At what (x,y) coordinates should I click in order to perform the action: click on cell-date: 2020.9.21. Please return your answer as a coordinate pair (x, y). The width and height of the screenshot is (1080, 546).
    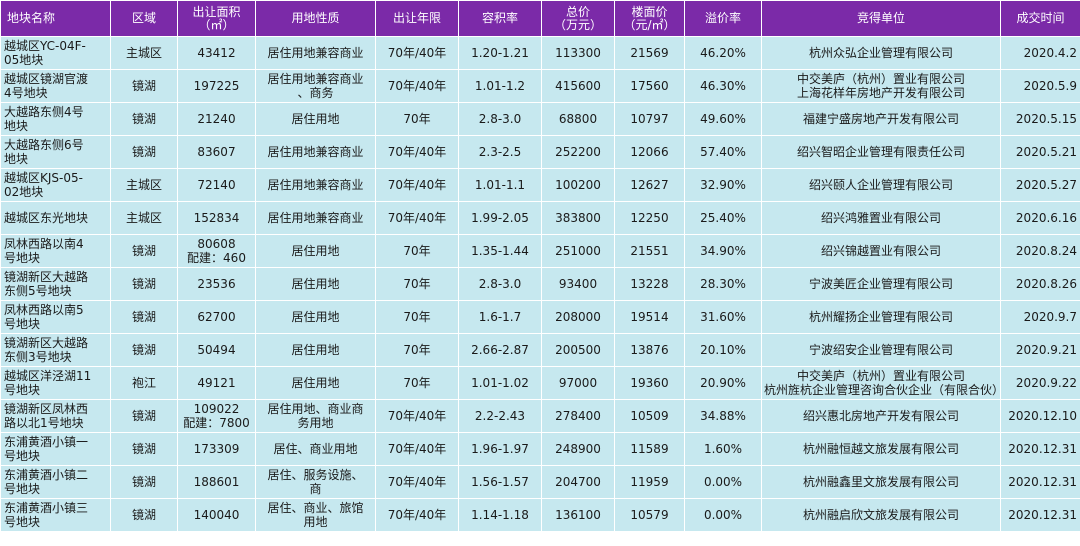
    Looking at the image, I should click on (1040, 350).